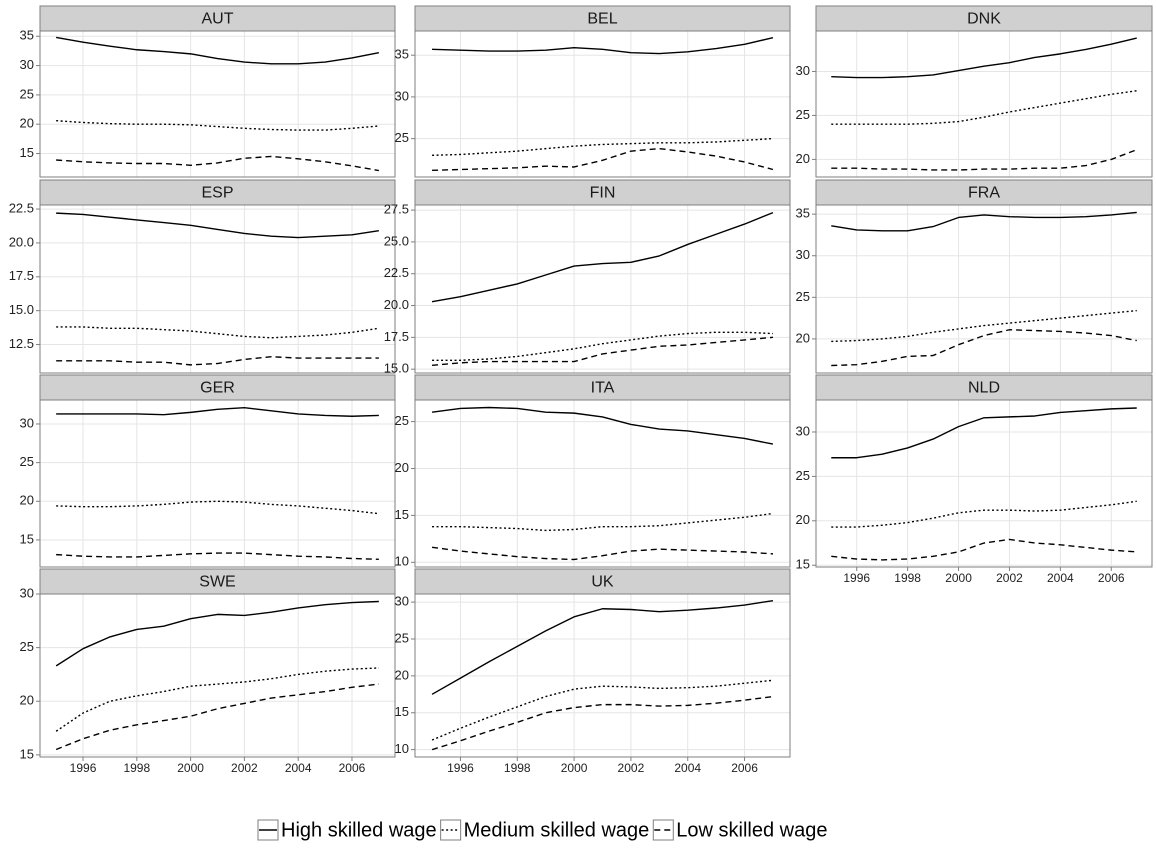 The height and width of the screenshot is (859, 1156). Describe the element at coordinates (751, 830) in the screenshot. I see `legend-label: Low skilled wage` at that location.